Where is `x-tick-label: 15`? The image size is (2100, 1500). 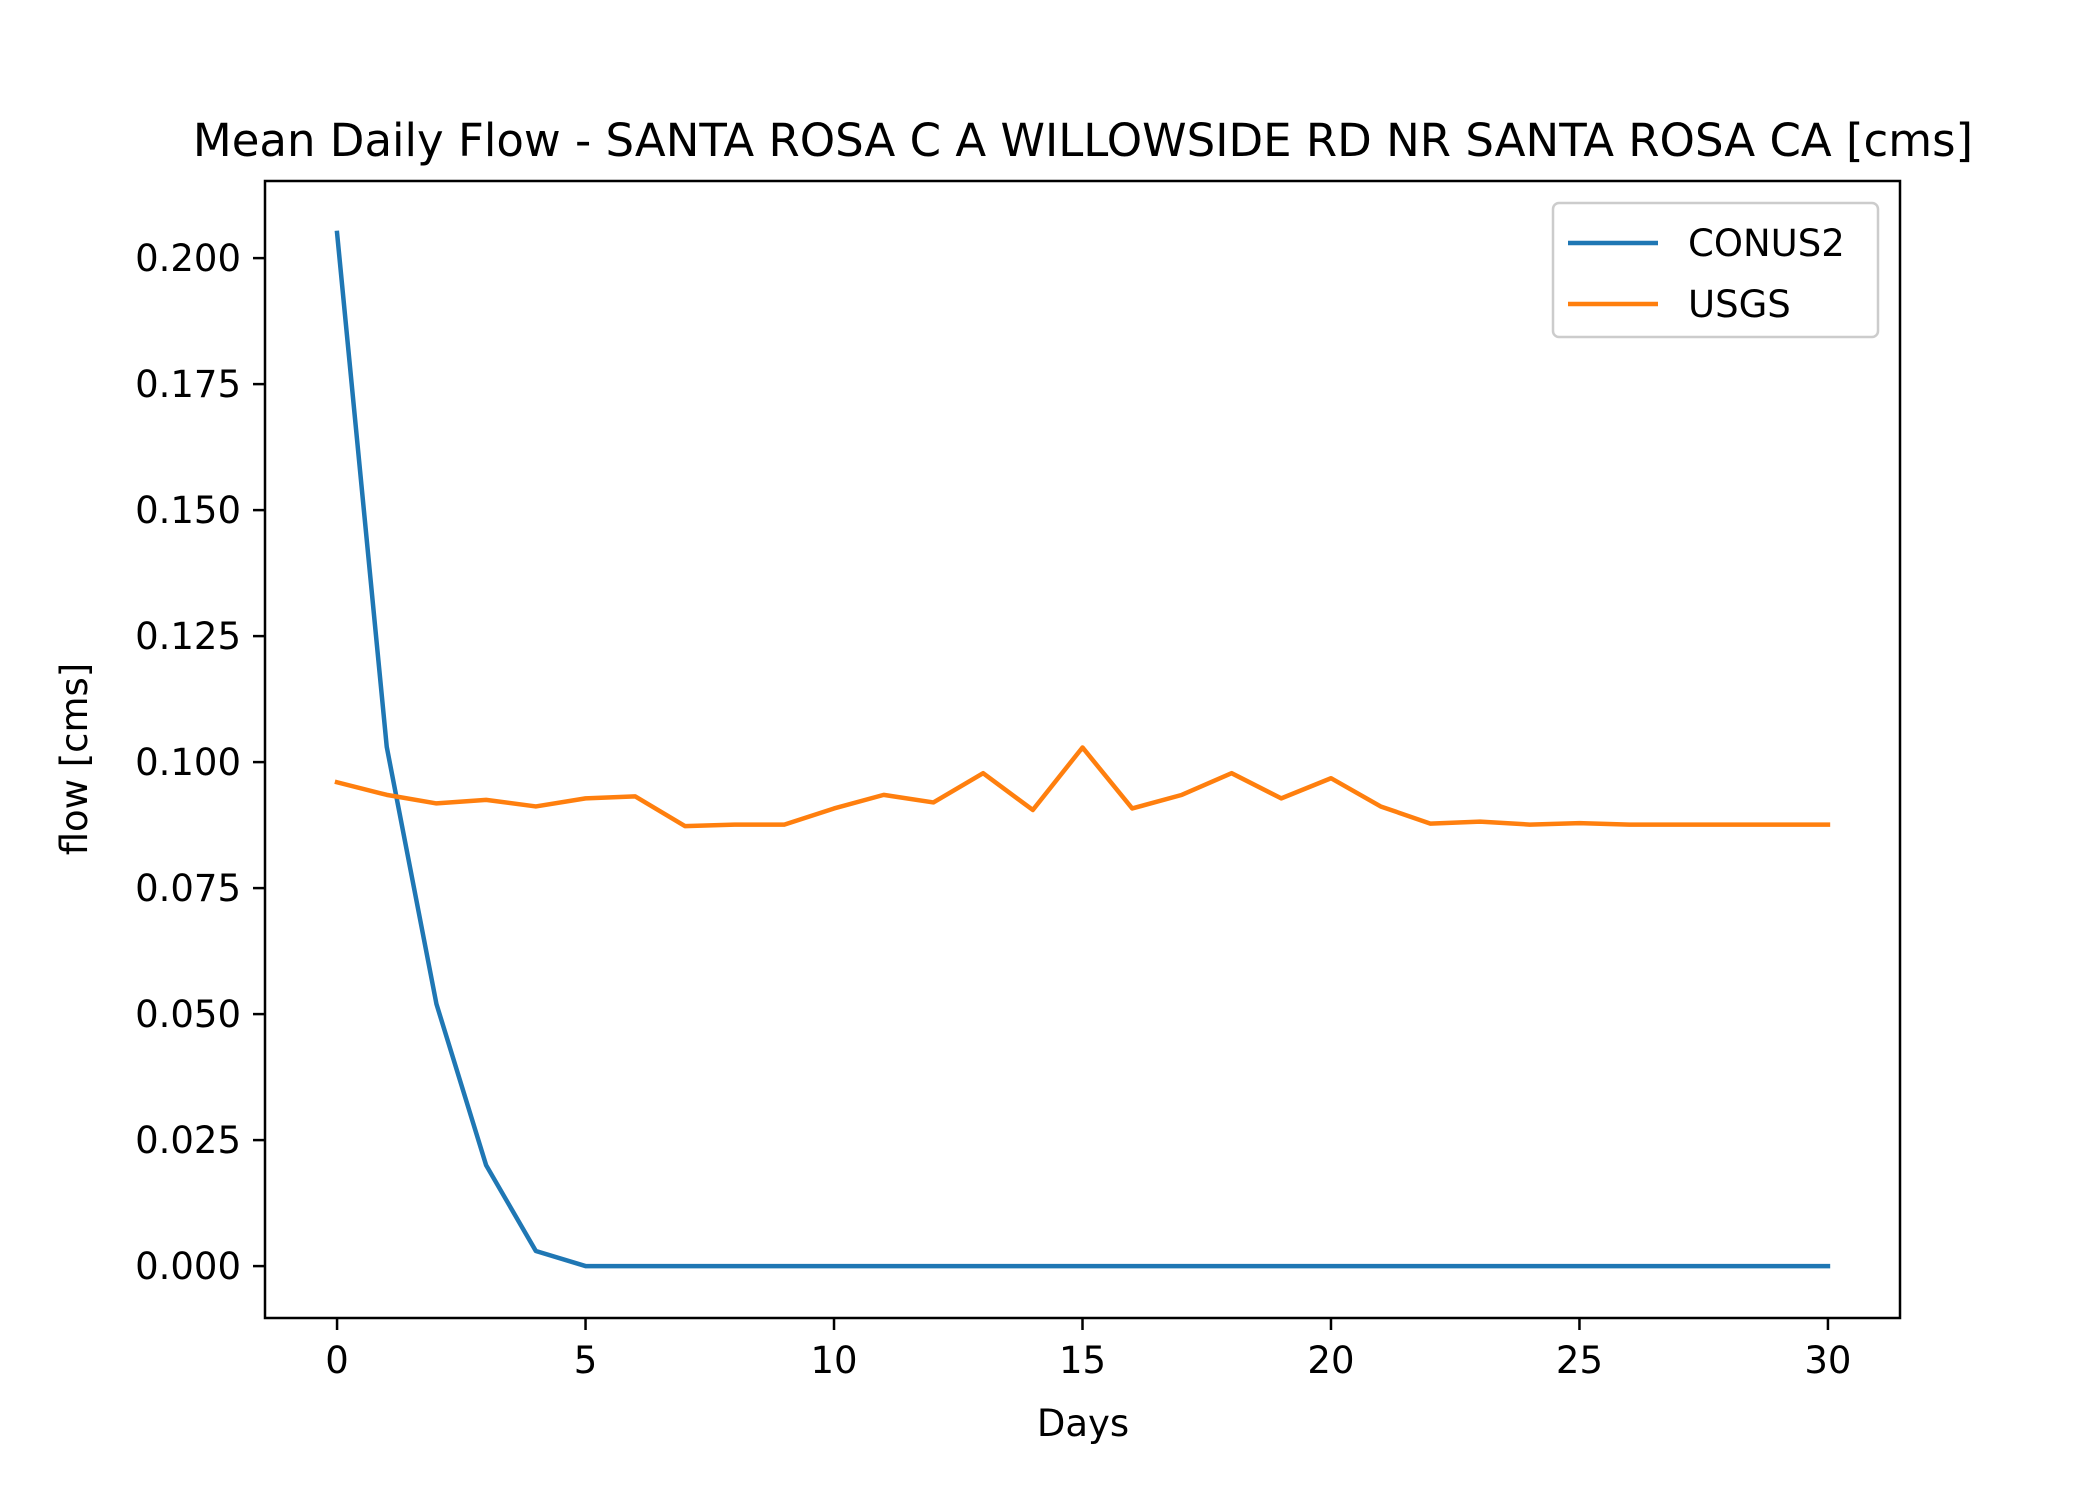 x-tick-label: 15 is located at coordinates (1082, 1360).